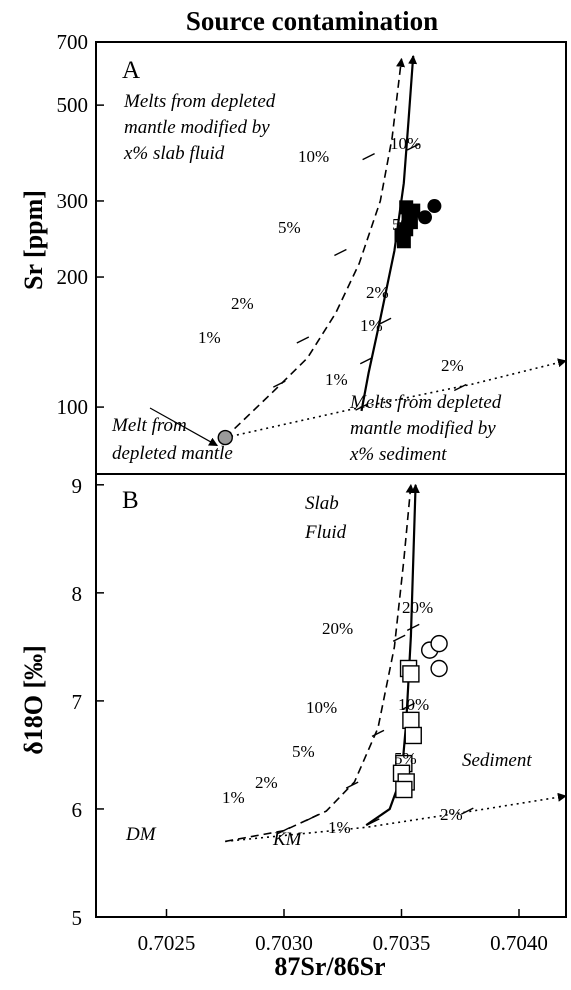  What do you see at coordinates (209, 337) in the screenshot?
I see `a-dashed-tick-1: 1%` at bounding box center [209, 337].